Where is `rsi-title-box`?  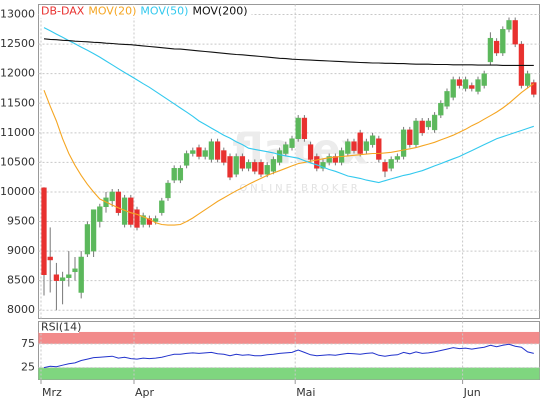 rsi-title-box is located at coordinates (59, 327).